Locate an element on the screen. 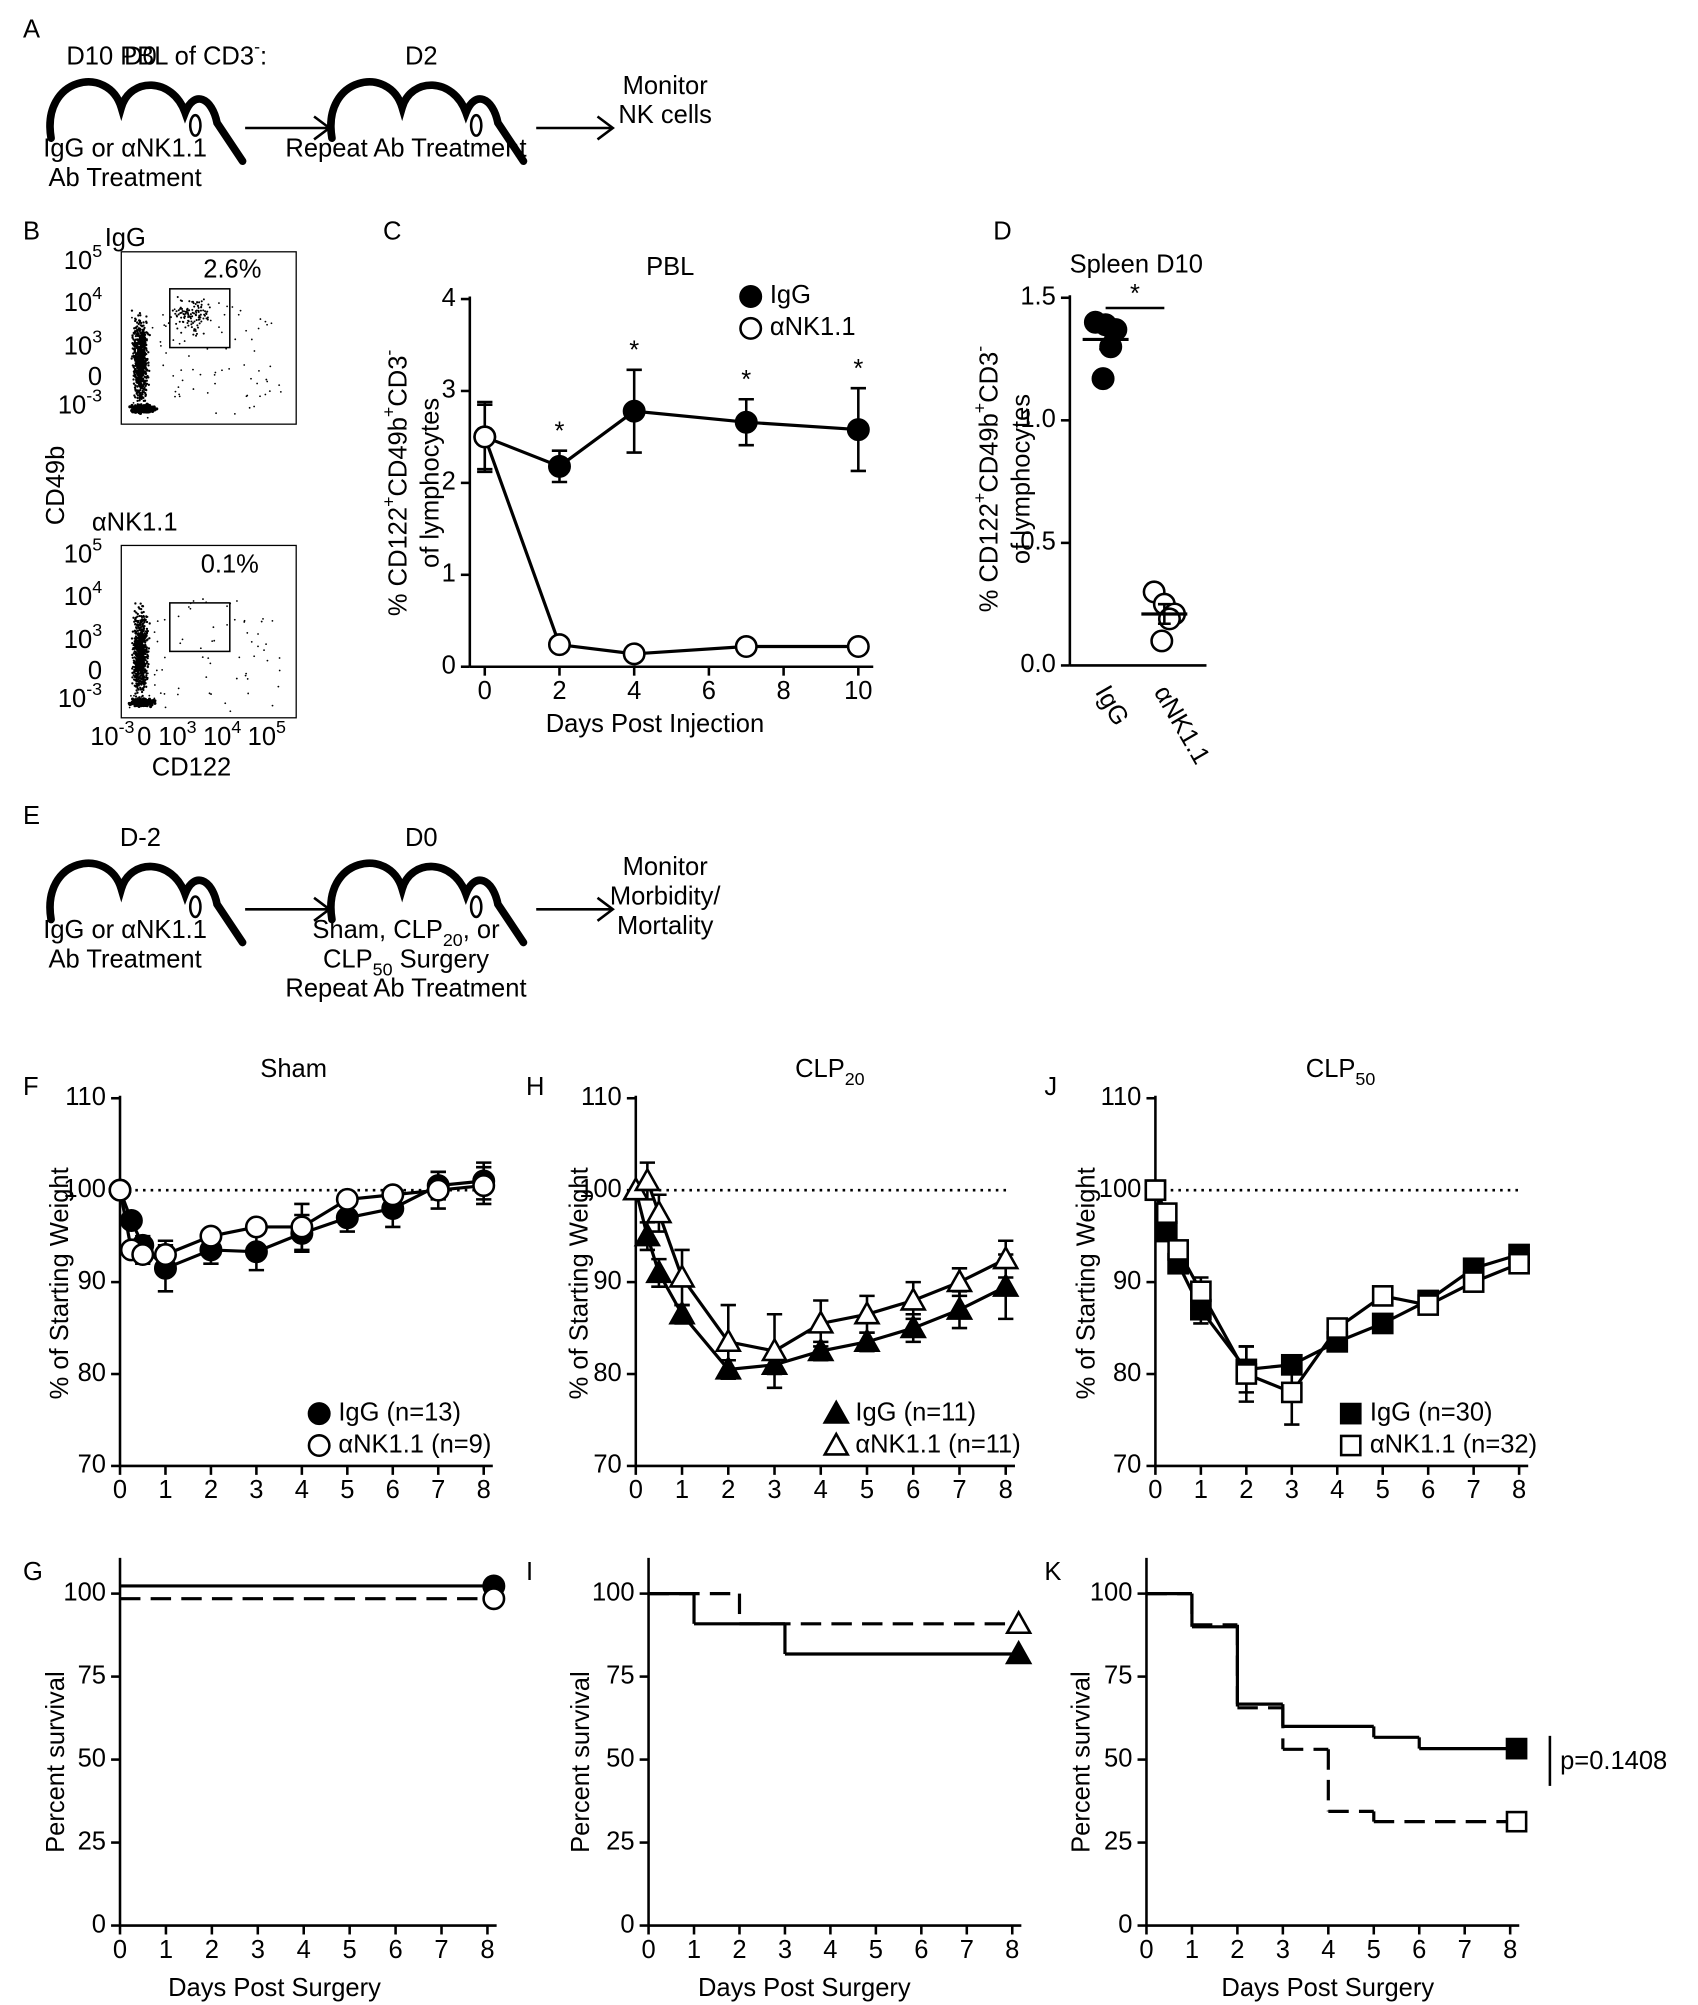  flow-y-tick-label-part: 3 is located at coordinates (97, 336).